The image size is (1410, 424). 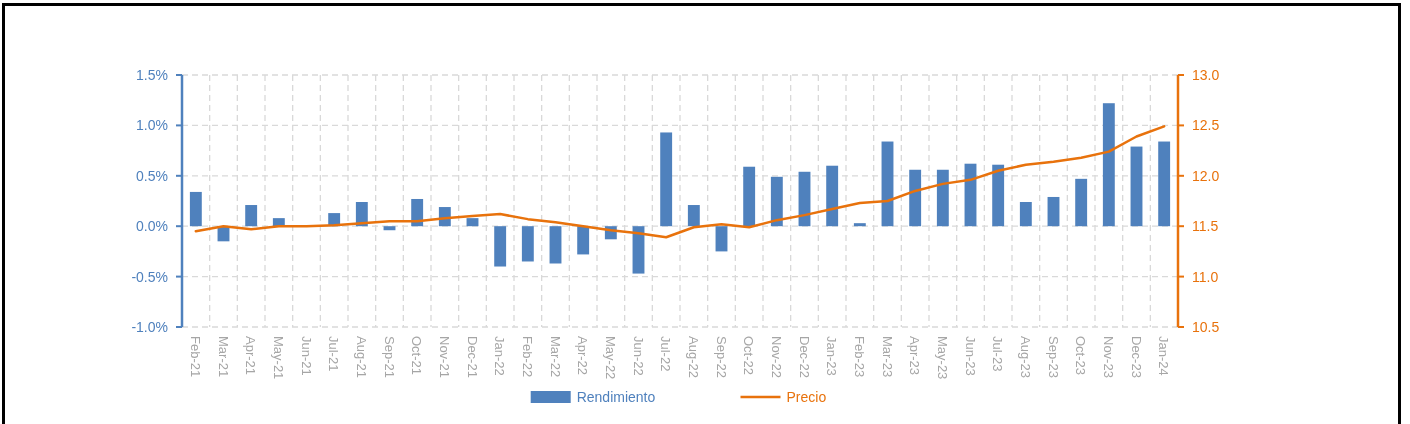 I want to click on x-tick-label: Jul-22, so click(x=666, y=354).